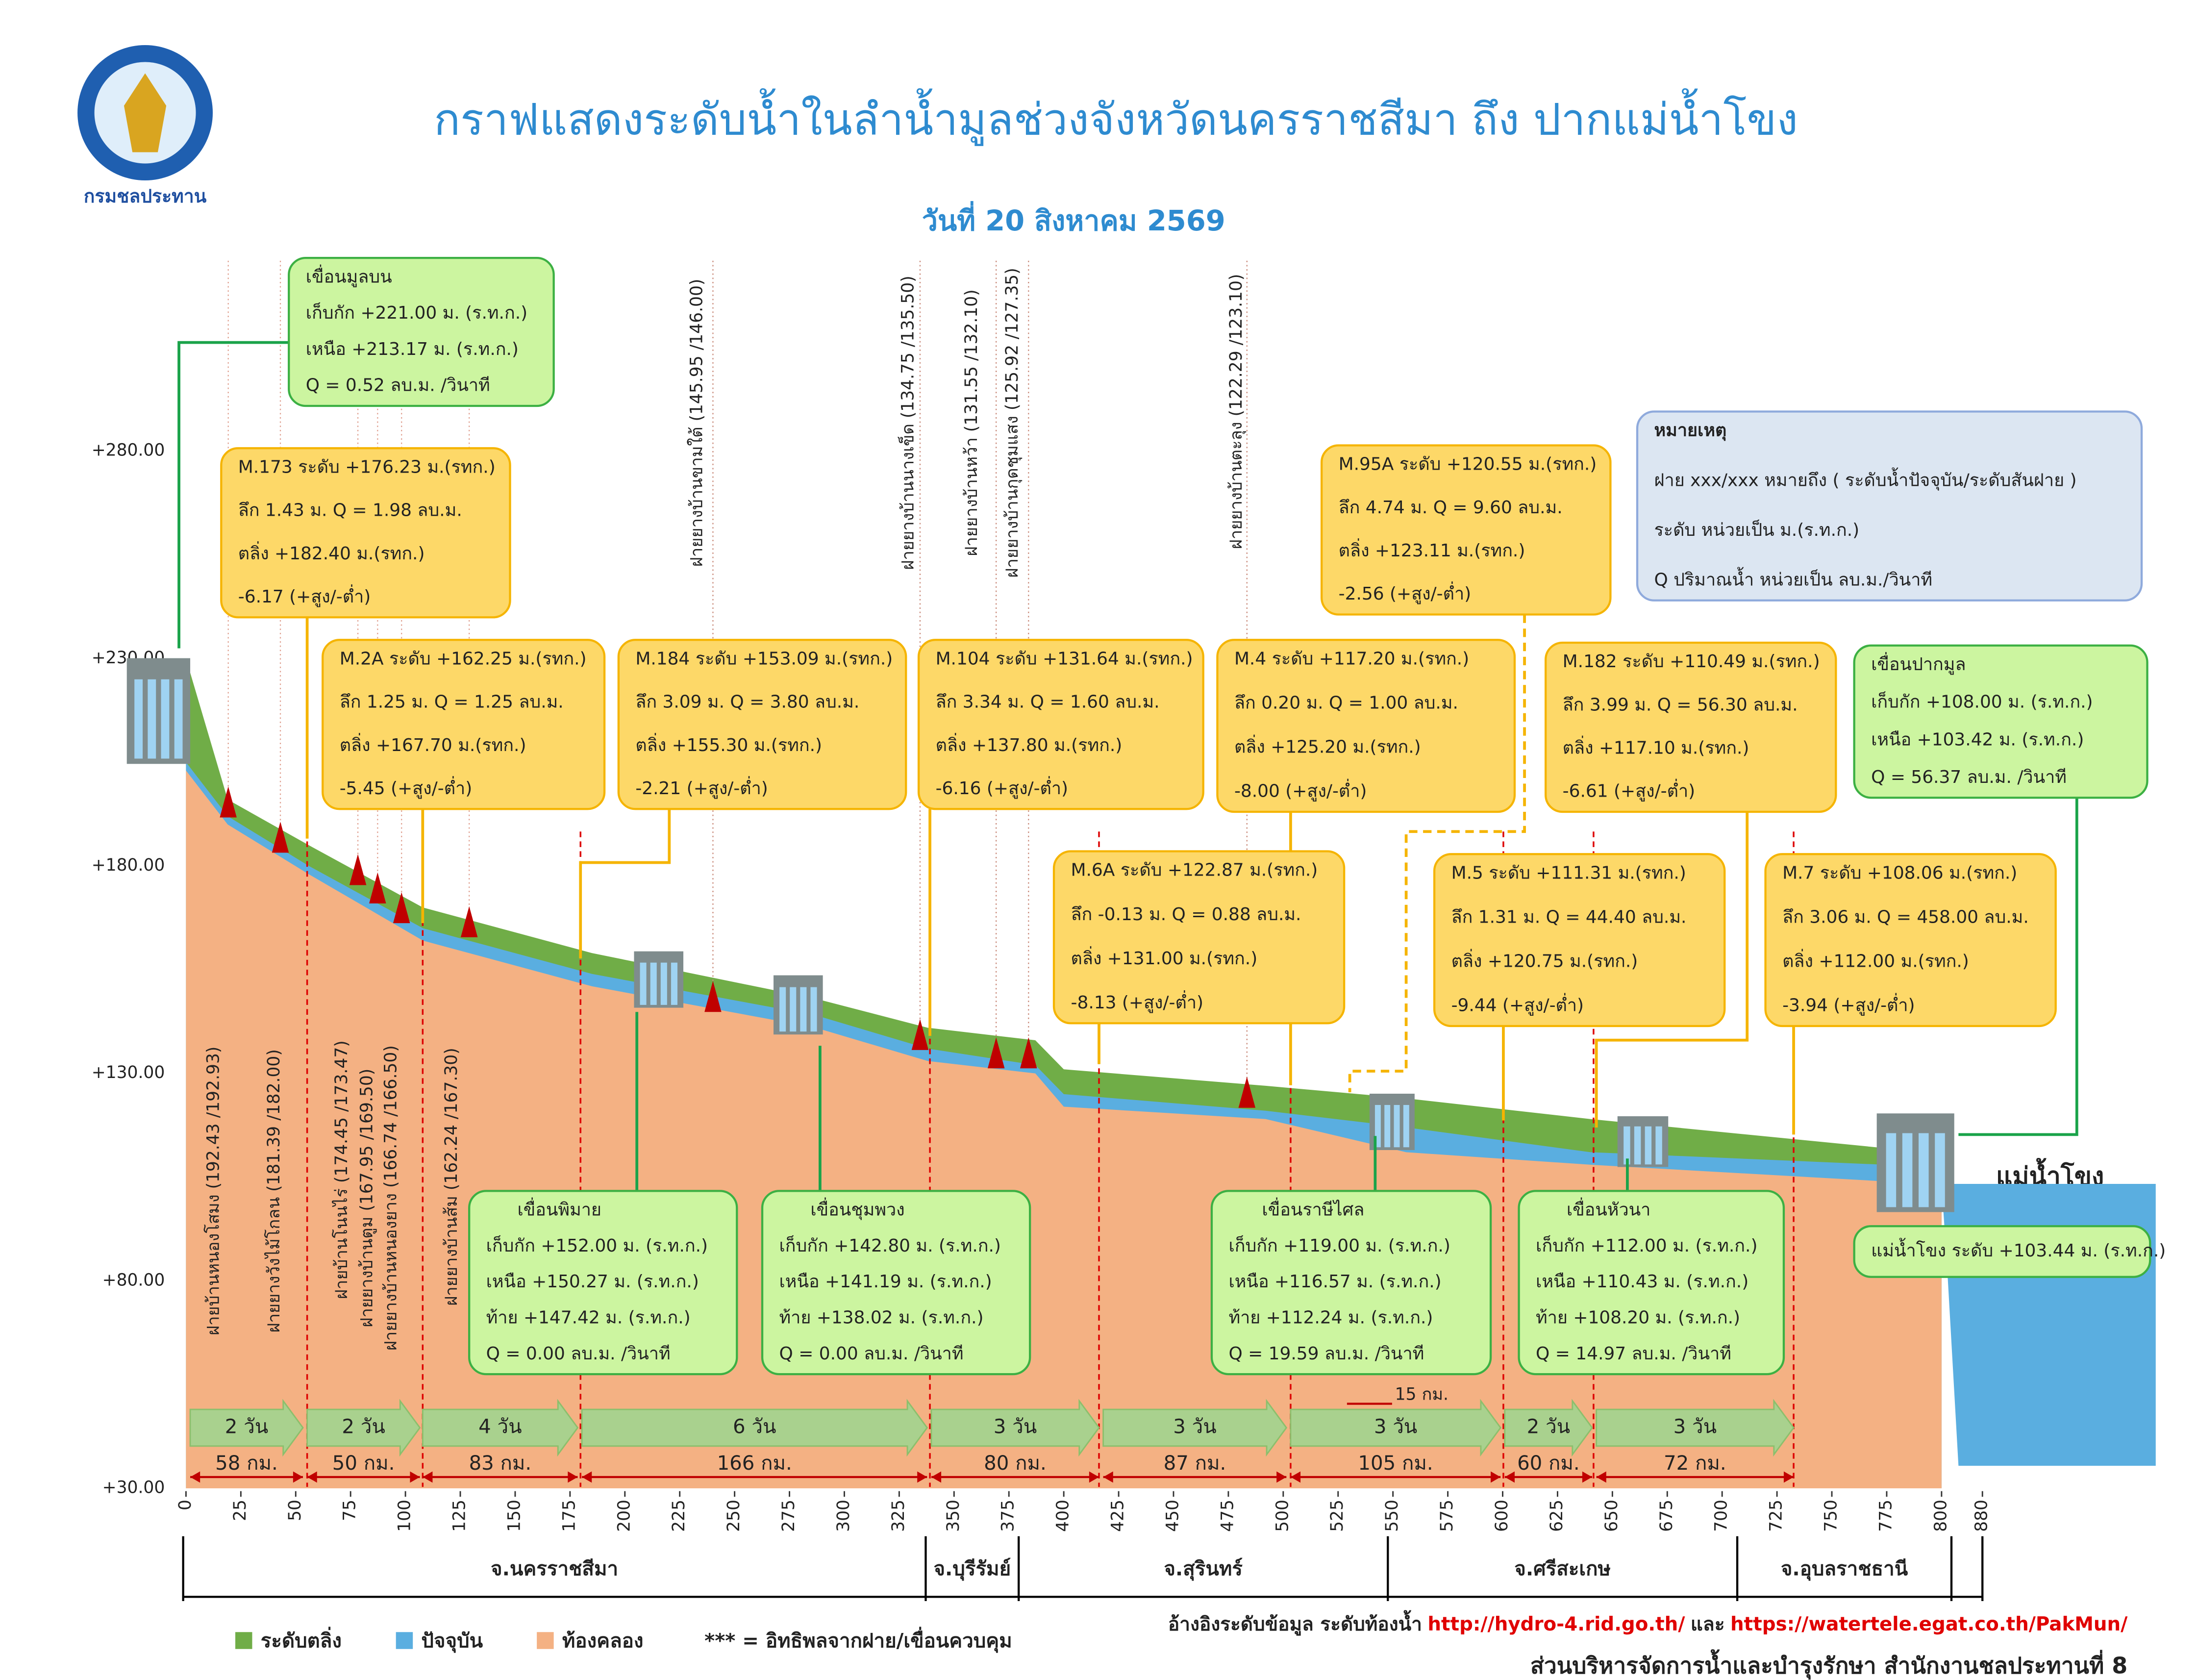  Describe the element at coordinates (129, 865) in the screenshot. I see `y-tick-label: +180.00` at that location.